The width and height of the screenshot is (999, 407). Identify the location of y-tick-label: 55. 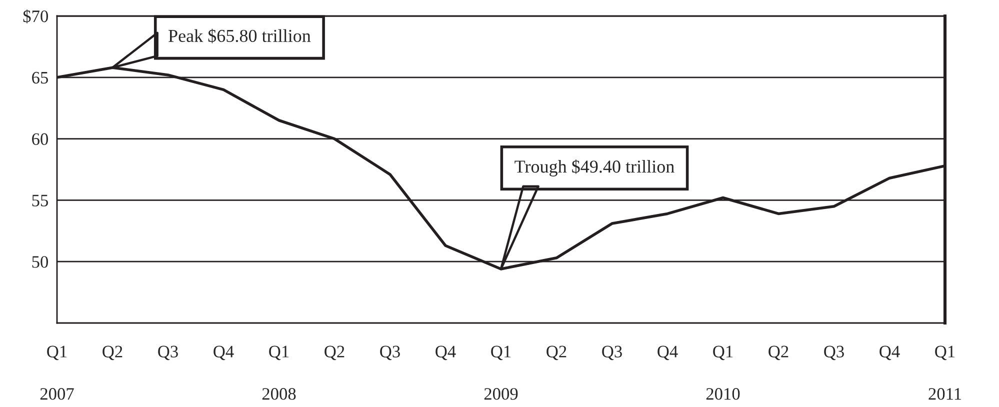
(40, 200).